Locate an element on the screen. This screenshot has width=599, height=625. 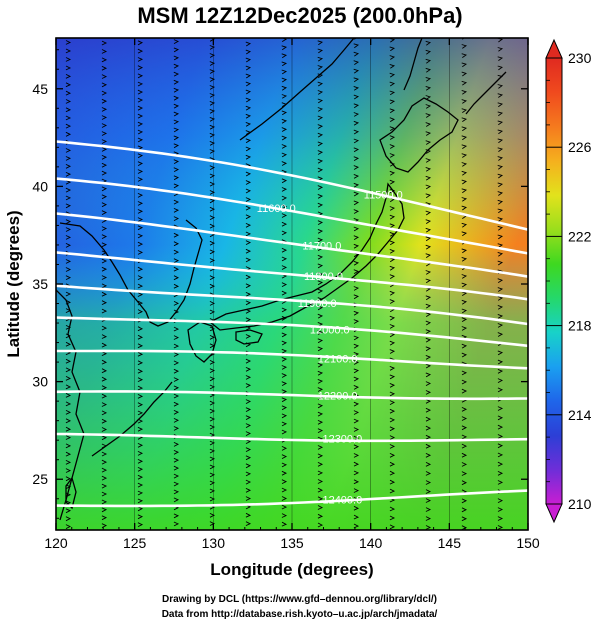
contour-label: 12000.0 is located at coordinates (330, 331).